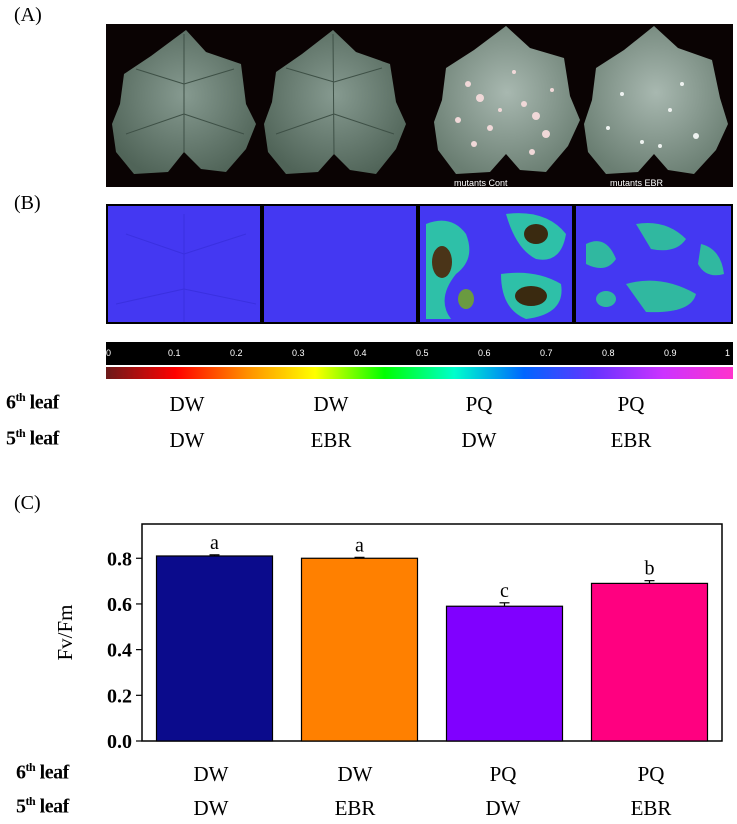  Describe the element at coordinates (608, 353) in the screenshot. I see `scale-tick-label: 0.8` at that location.